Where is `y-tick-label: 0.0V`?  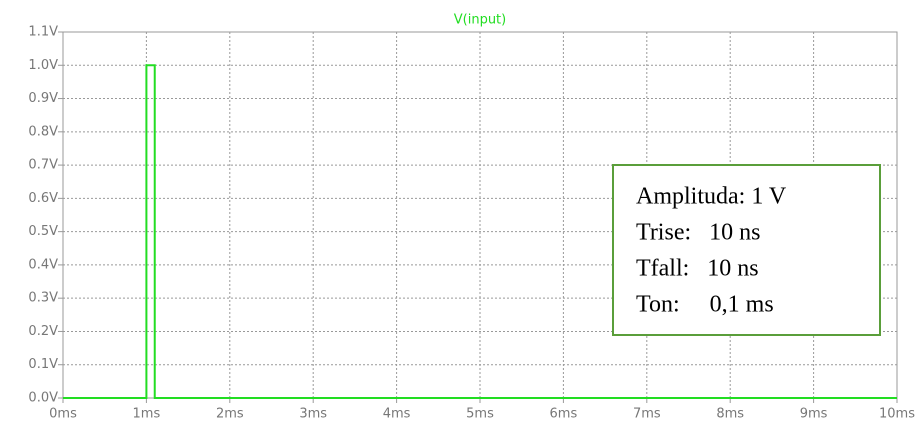 y-tick-label: 0.0V is located at coordinates (43, 398).